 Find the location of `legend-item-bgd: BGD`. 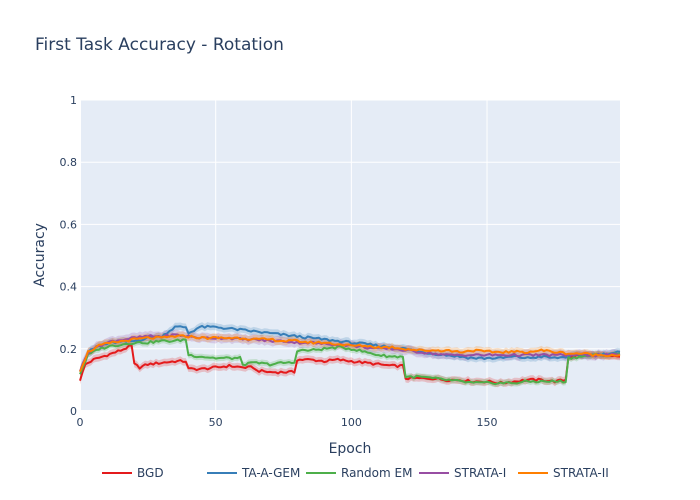

legend-item-bgd: BGD is located at coordinates (133, 473).